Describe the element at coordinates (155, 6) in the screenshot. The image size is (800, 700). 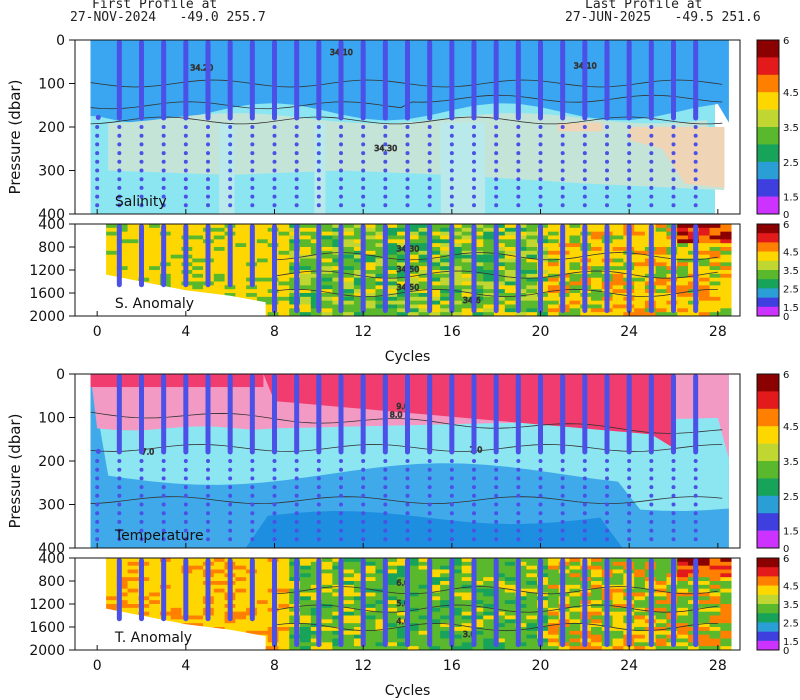
I see `first-profile-title: First Profile at` at that location.